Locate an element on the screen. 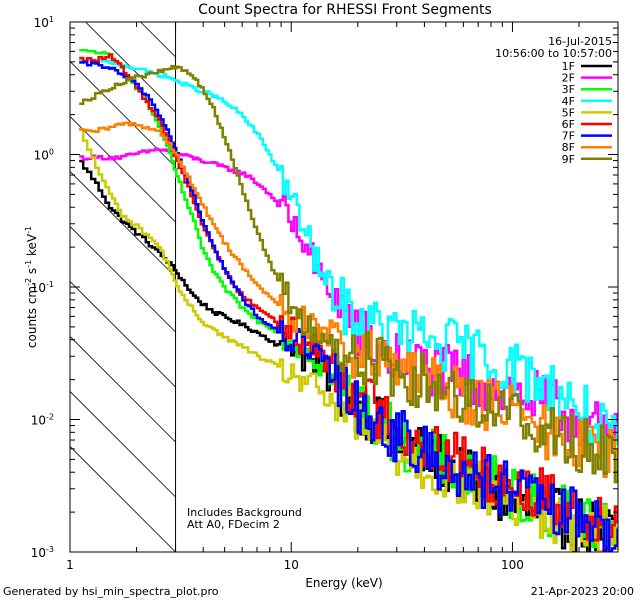  y-axis-label: counts cm-2 s-1 keV-1 is located at coordinates (31, 287).